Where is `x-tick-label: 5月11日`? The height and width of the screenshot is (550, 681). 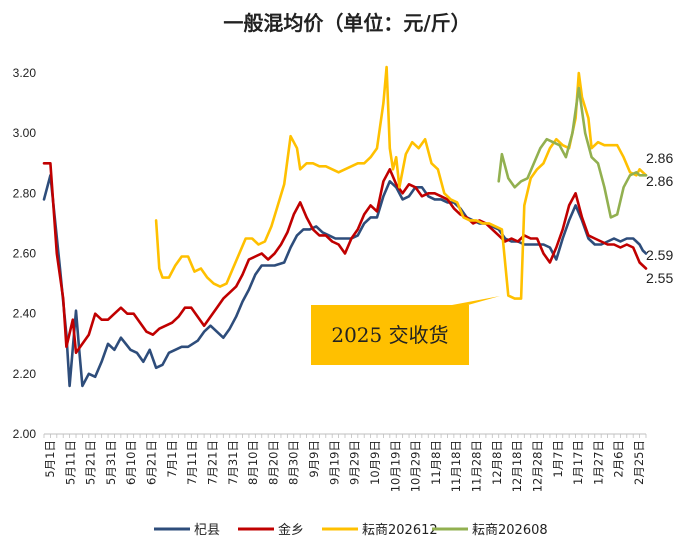 x-tick-label: 5月11日 is located at coordinates (70, 462).